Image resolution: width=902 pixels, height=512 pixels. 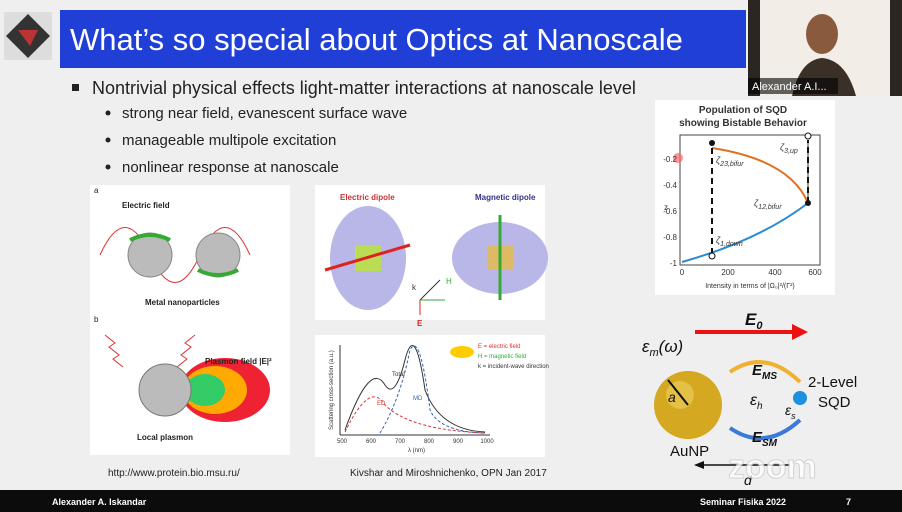 I want to click on logo, so click(x=28, y=36).